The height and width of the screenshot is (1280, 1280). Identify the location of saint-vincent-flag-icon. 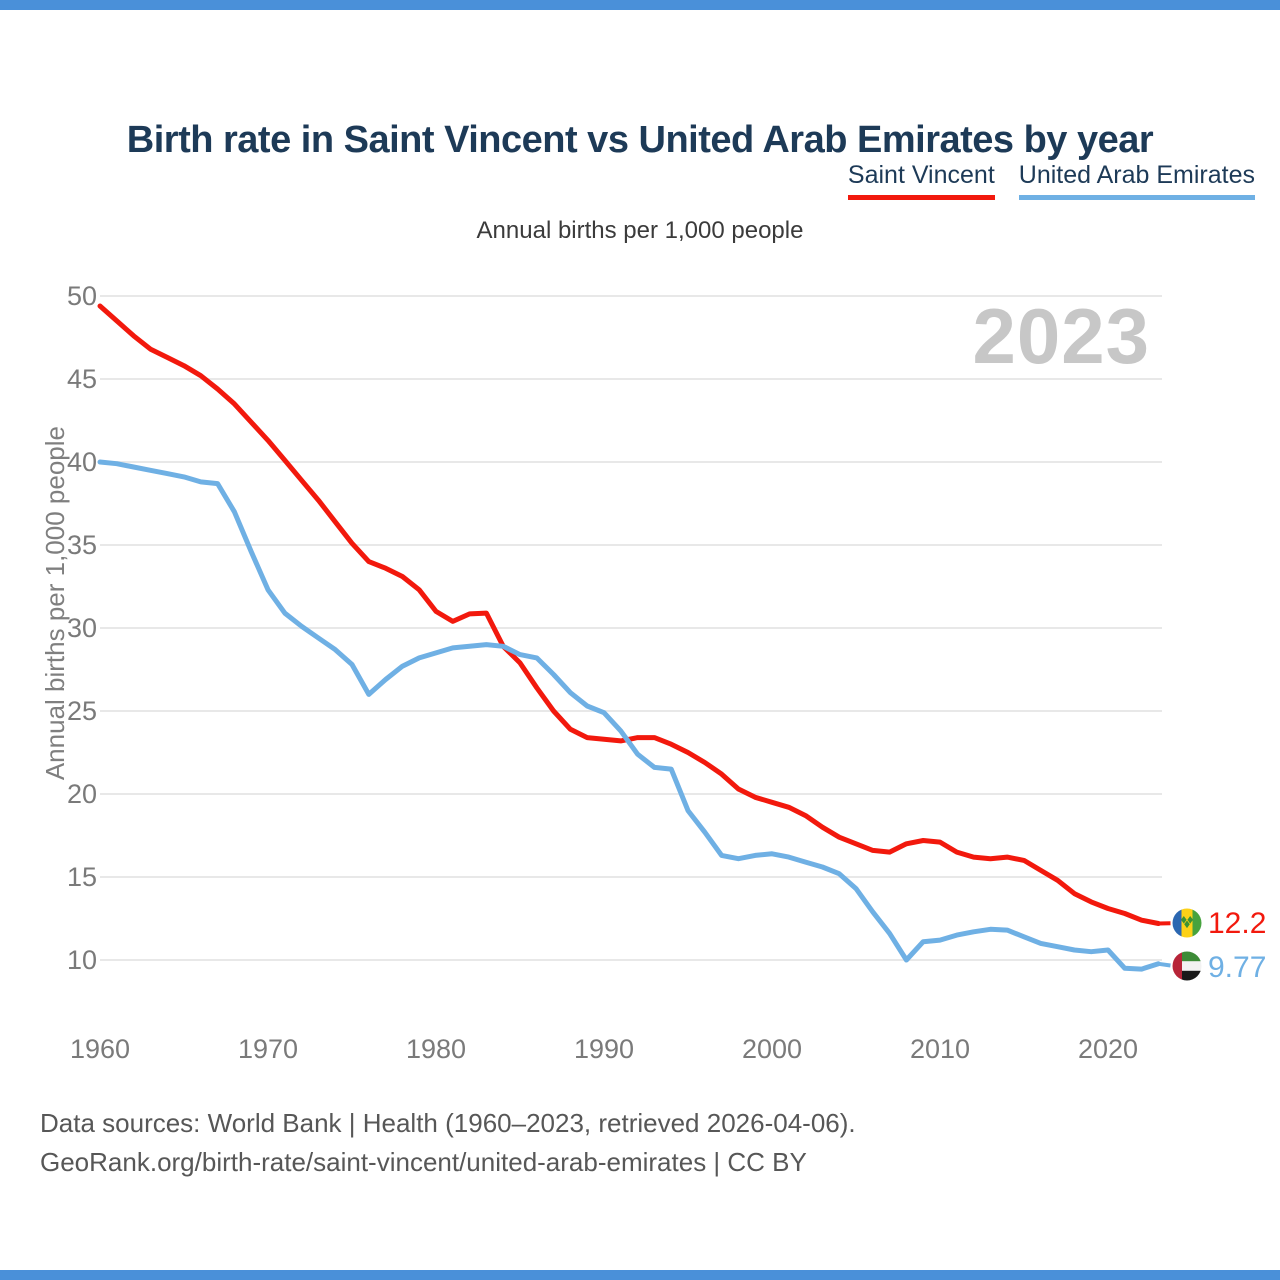
(1187, 923).